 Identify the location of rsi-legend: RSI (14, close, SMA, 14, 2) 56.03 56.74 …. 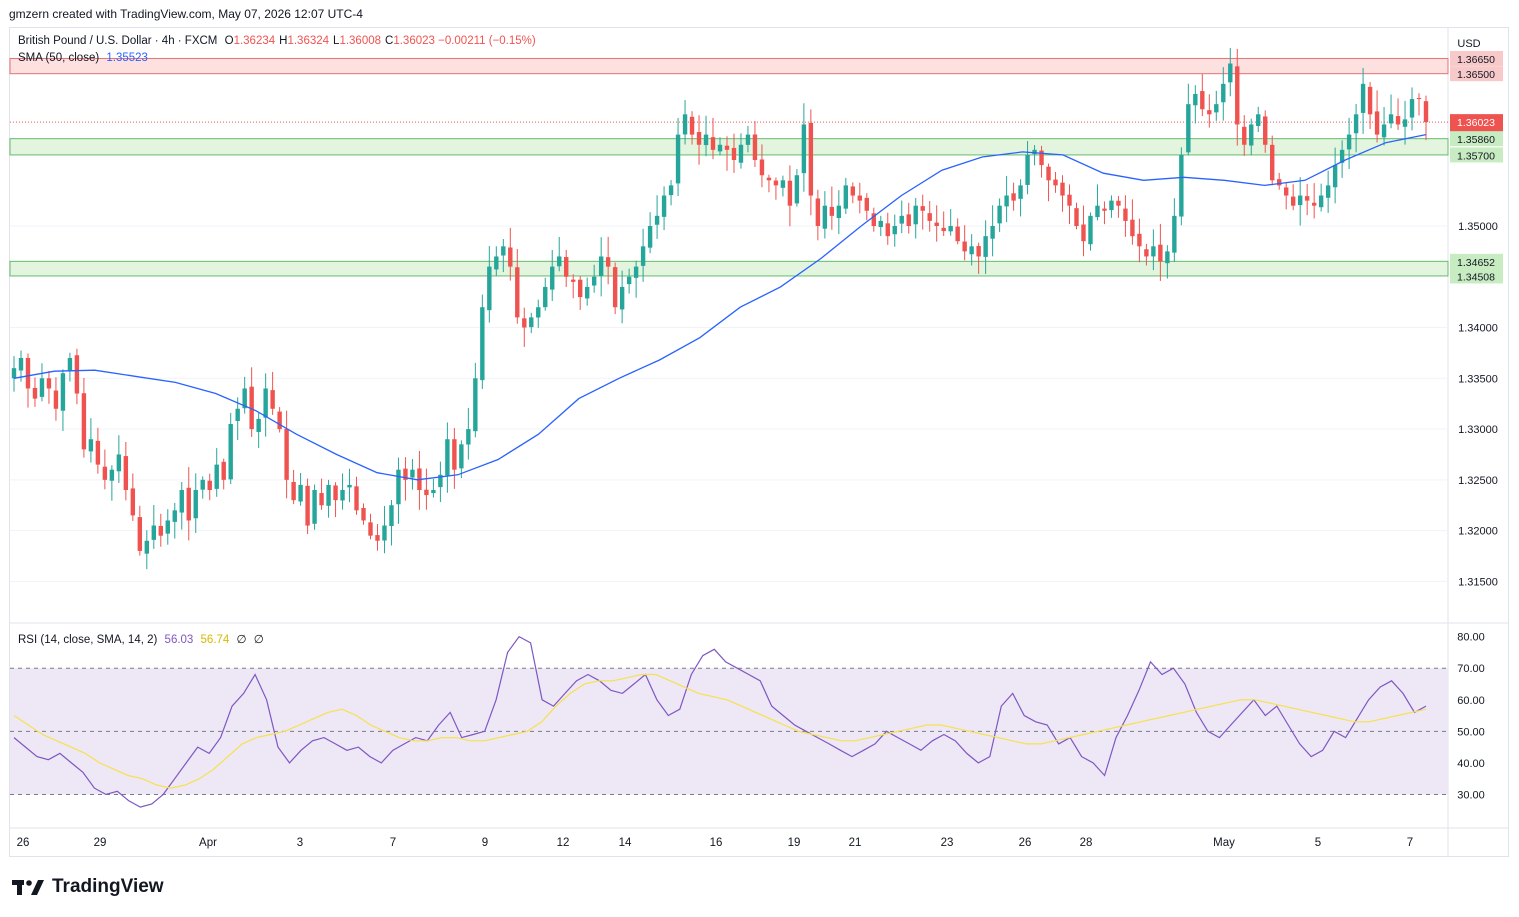
(141, 639).